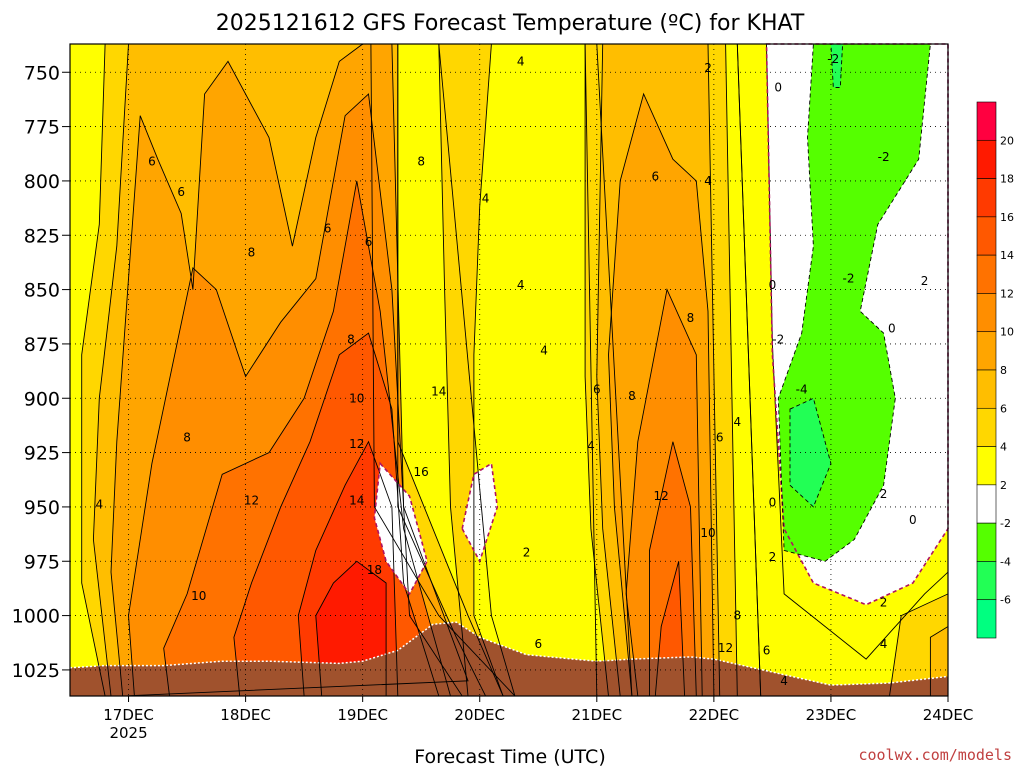  I want to click on contour--2, so click(480, 513).